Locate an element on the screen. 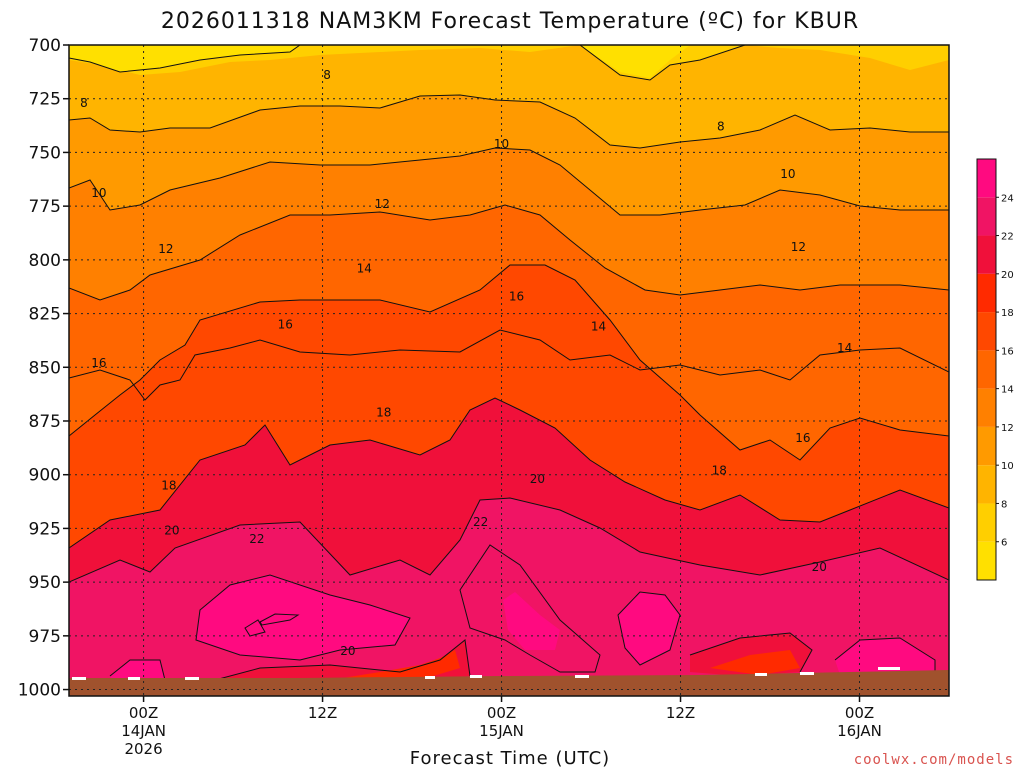 This screenshot has width=1024, height=768. y-tick-label: 750 is located at coordinates (45, 153).